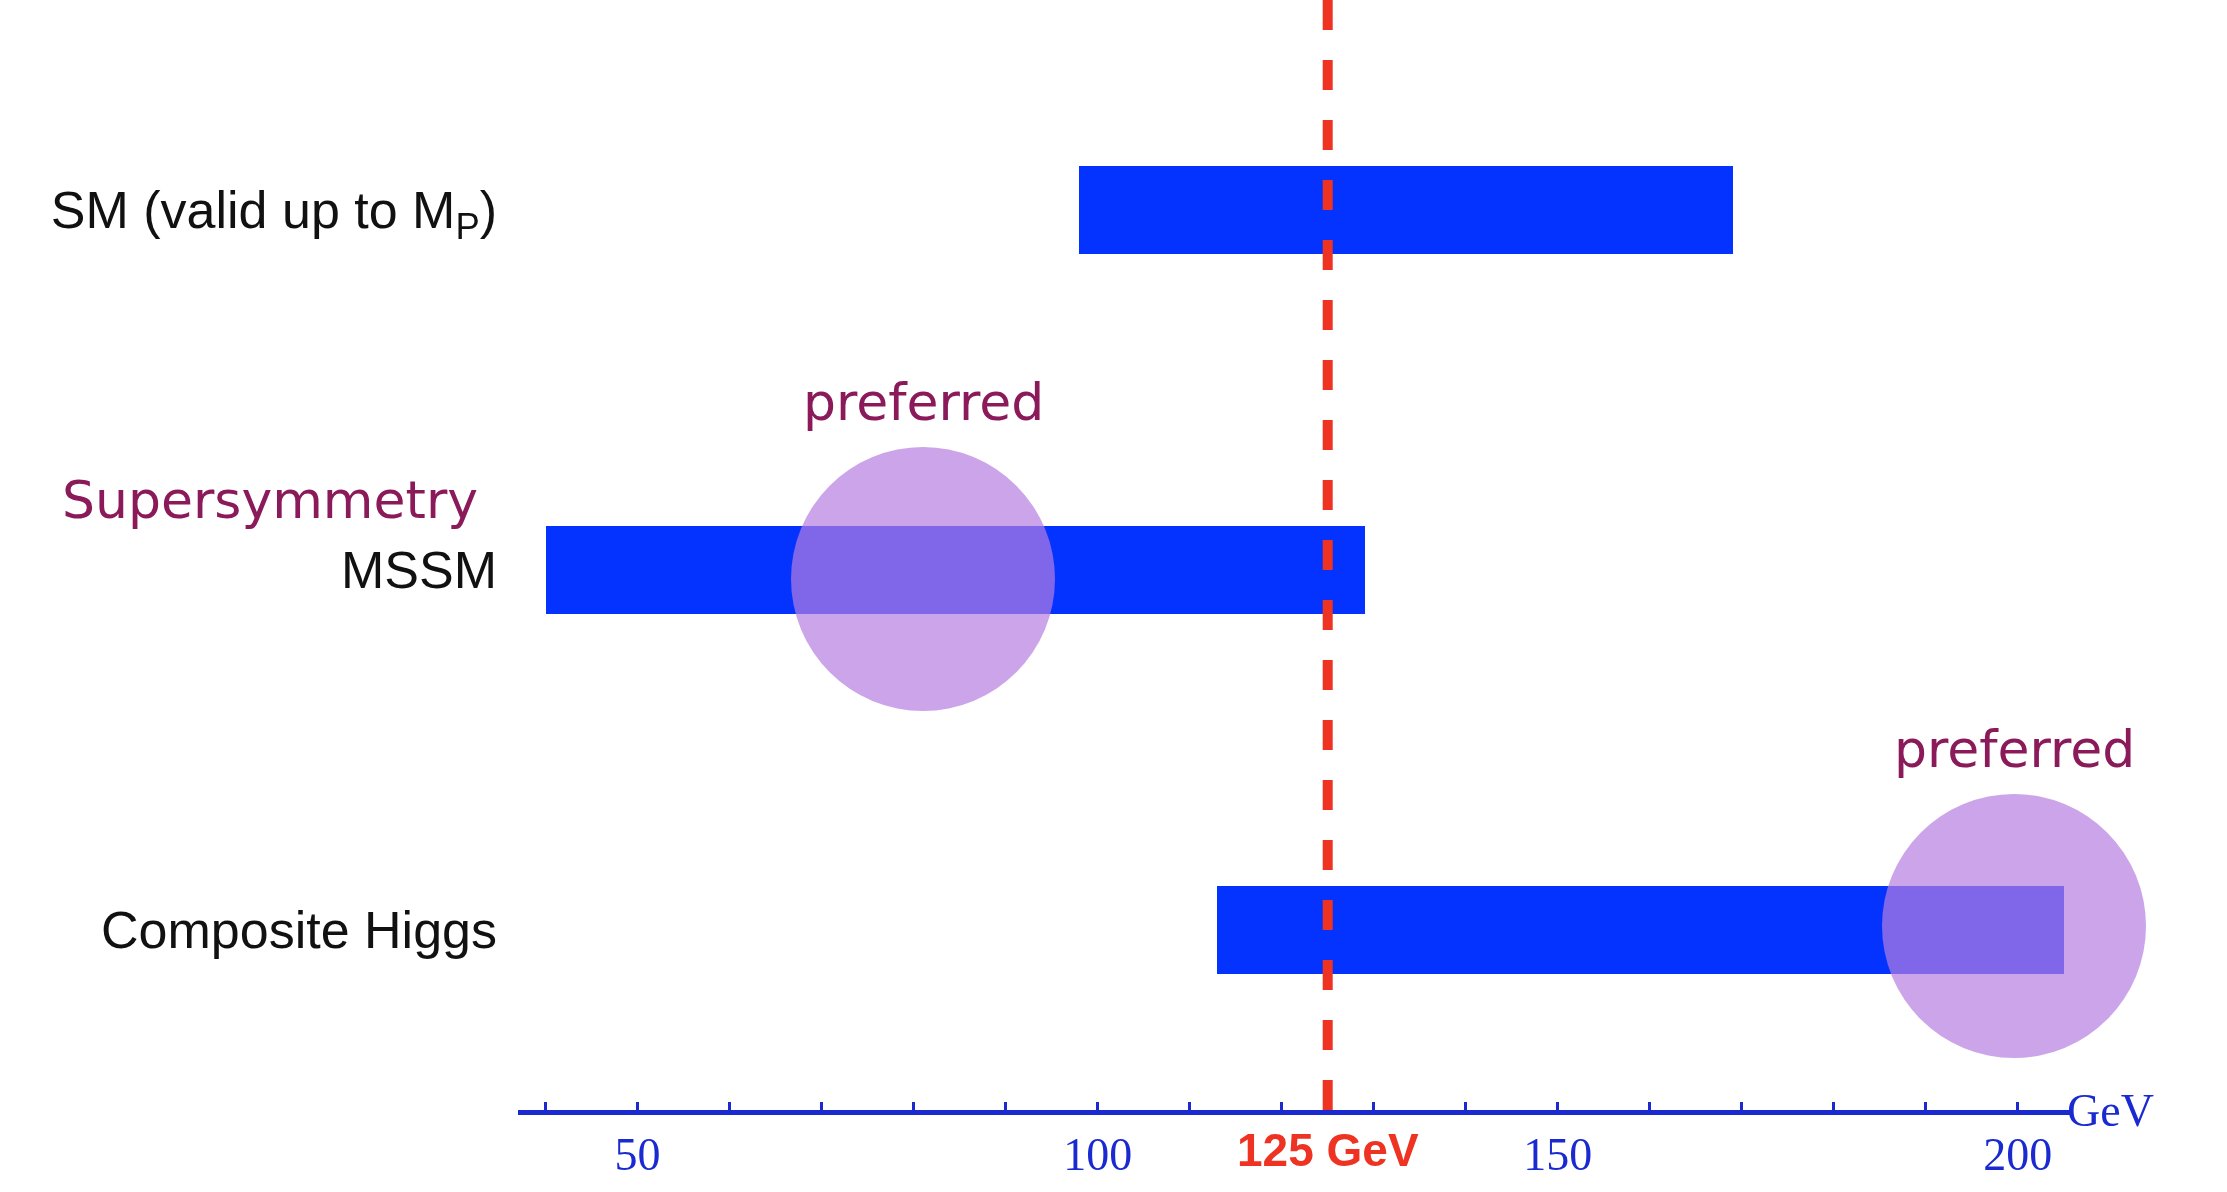  What do you see at coordinates (1098, 1155) in the screenshot?
I see `x-tick-label: 100` at bounding box center [1098, 1155].